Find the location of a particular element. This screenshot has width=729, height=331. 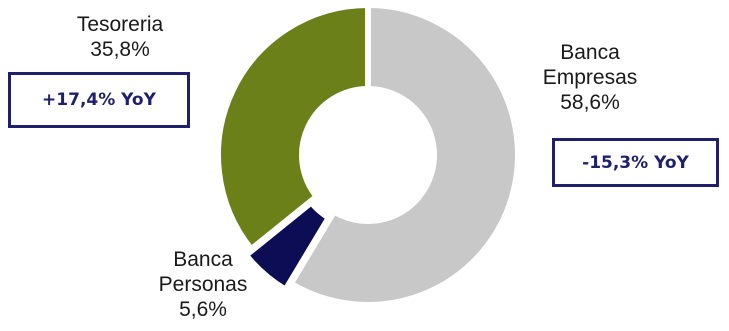

label-tesoreria-name: Tesoreria is located at coordinates (120, 24).